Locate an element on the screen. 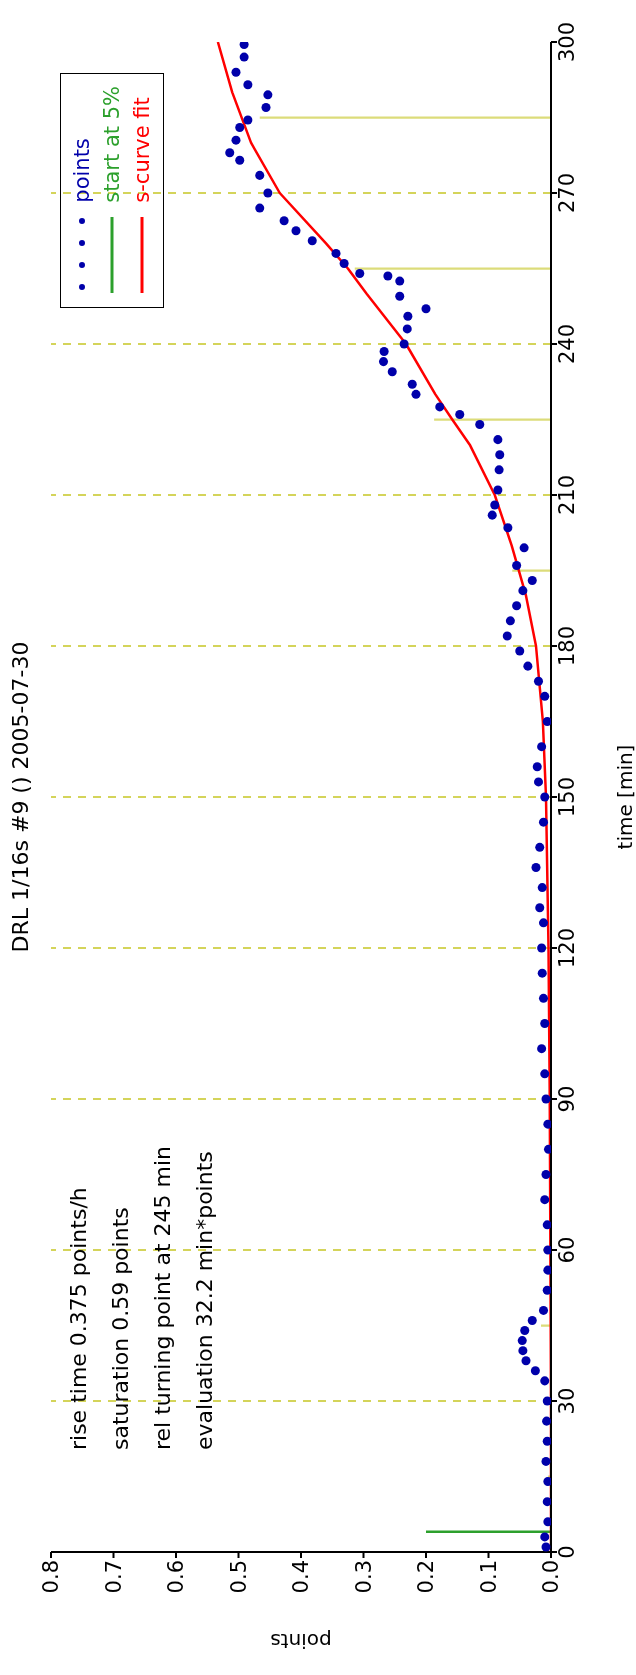 This screenshot has height=1675, width=636. annotation: evaluation 32.2 min*points is located at coordinates (204, 1300).